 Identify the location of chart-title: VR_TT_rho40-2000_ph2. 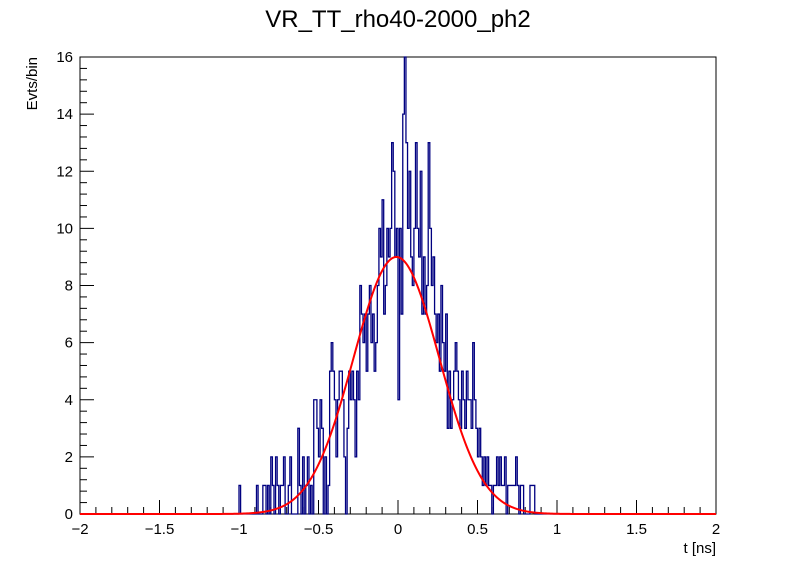
(398, 19).